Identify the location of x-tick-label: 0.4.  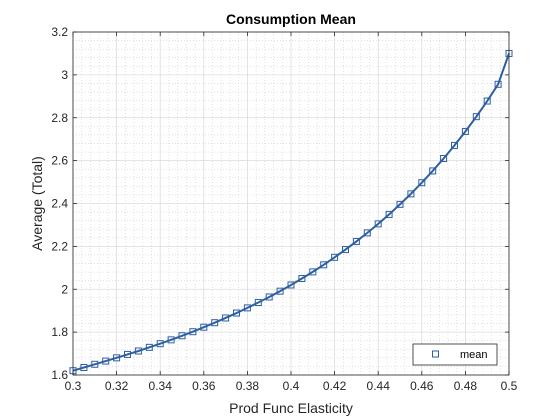
(291, 386).